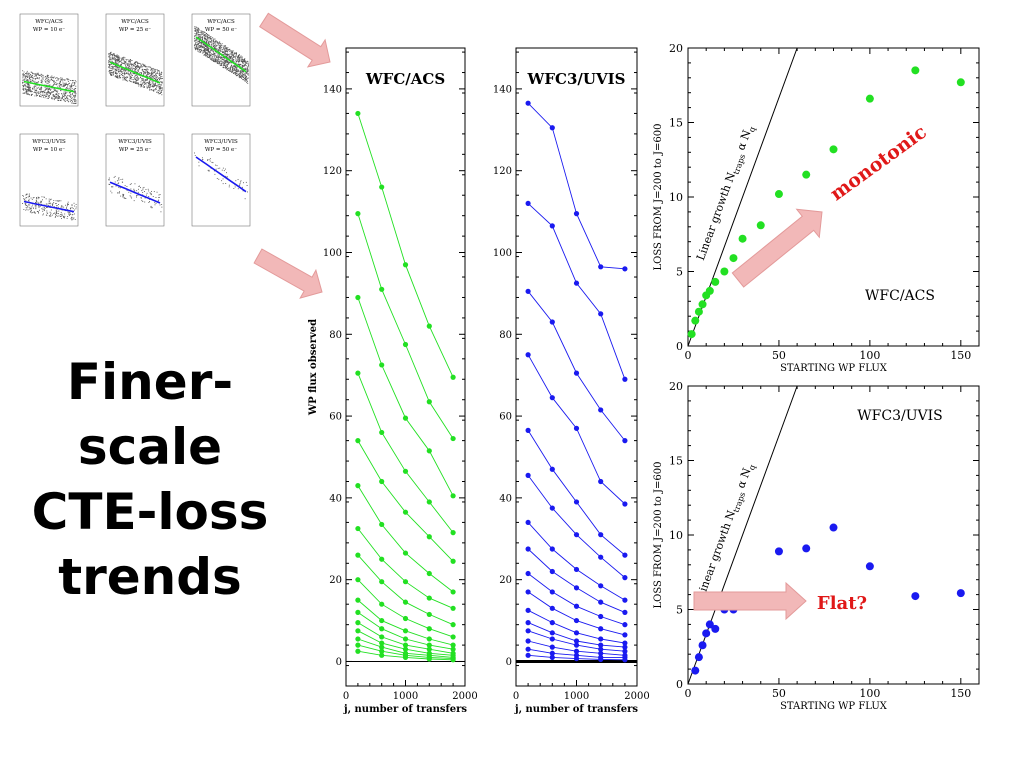 Image resolution: width=1024 pixels, height=768 pixels. Describe the element at coordinates (869, 355) in the screenshot. I see `x-tick-label: 100` at that location.